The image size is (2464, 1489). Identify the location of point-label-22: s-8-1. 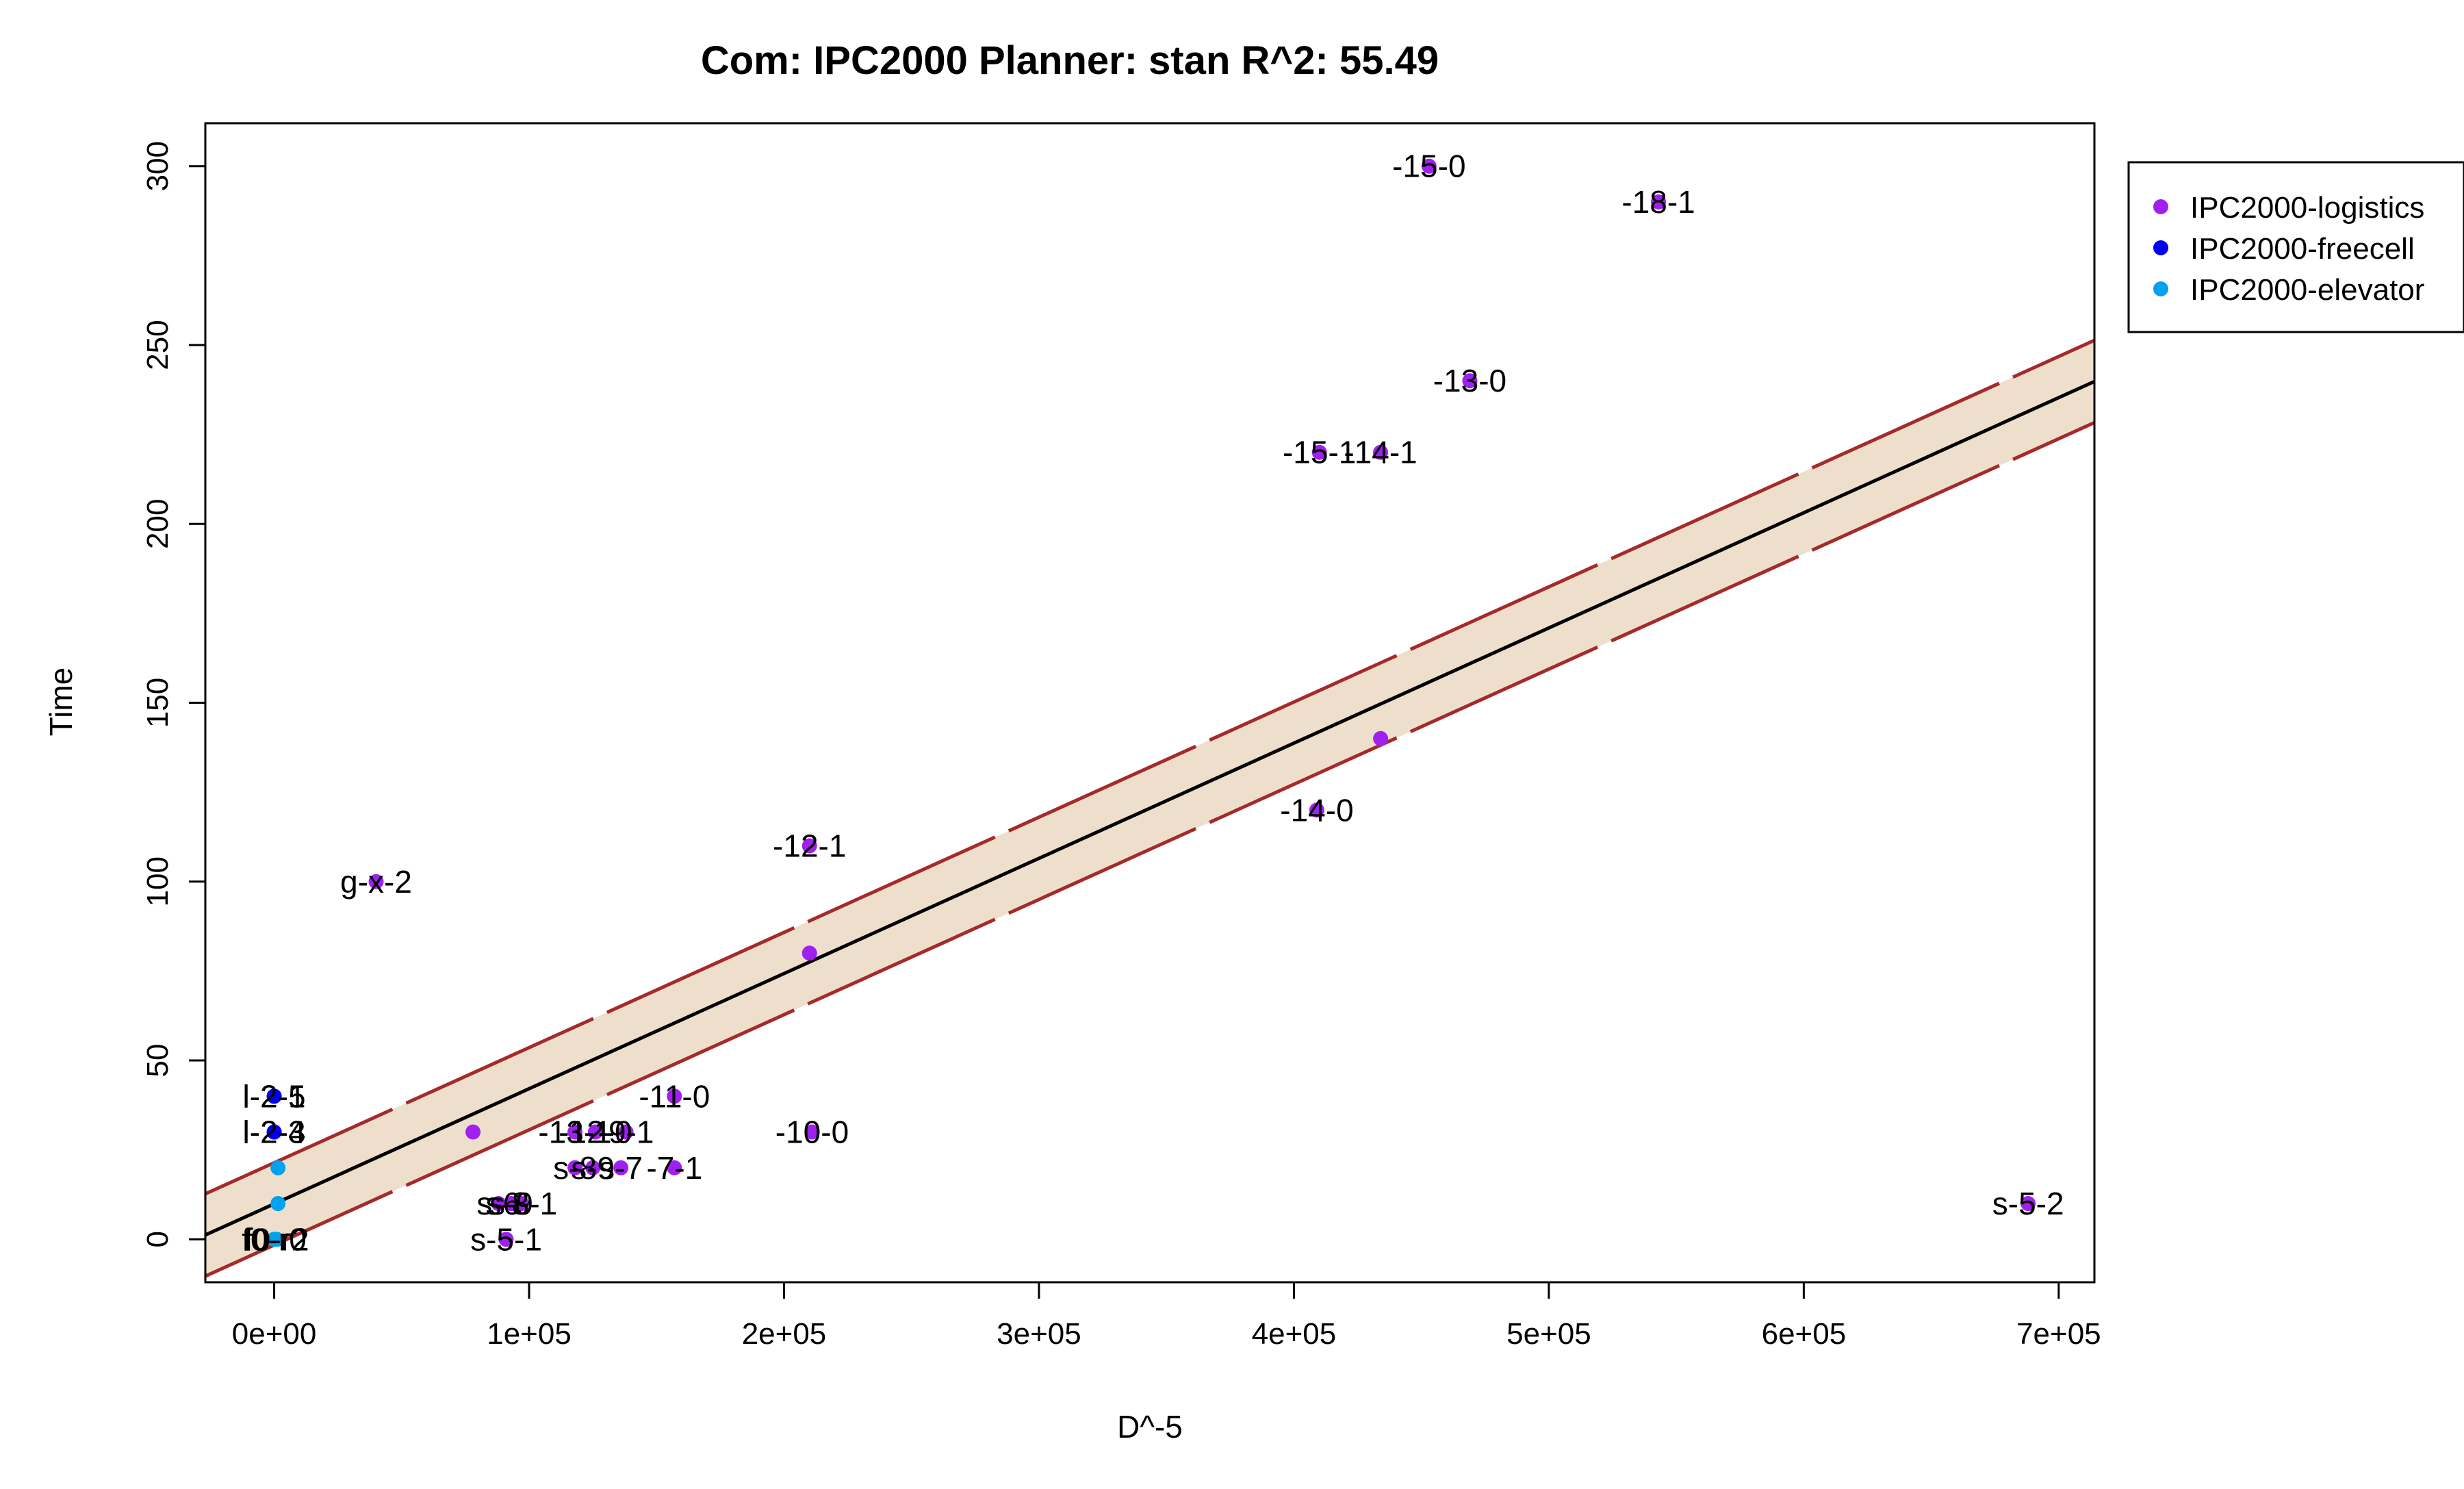
(521, 1203).